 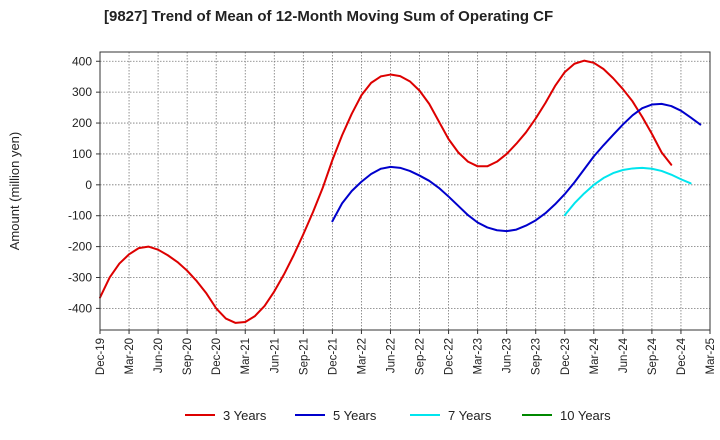 What do you see at coordinates (391, 355) in the screenshot?
I see `x-tick-label: Jun-22` at bounding box center [391, 355].